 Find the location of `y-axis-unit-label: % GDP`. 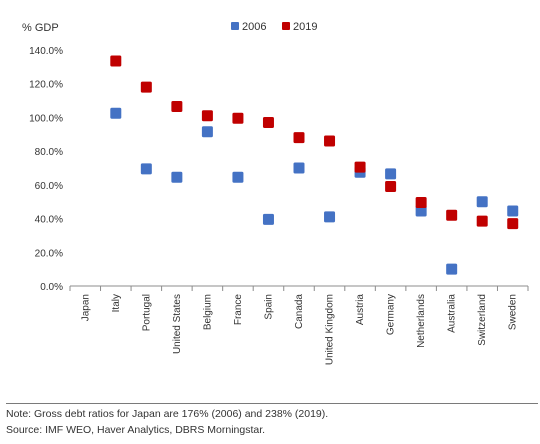

y-axis-unit-label: % GDP is located at coordinates (40, 28).